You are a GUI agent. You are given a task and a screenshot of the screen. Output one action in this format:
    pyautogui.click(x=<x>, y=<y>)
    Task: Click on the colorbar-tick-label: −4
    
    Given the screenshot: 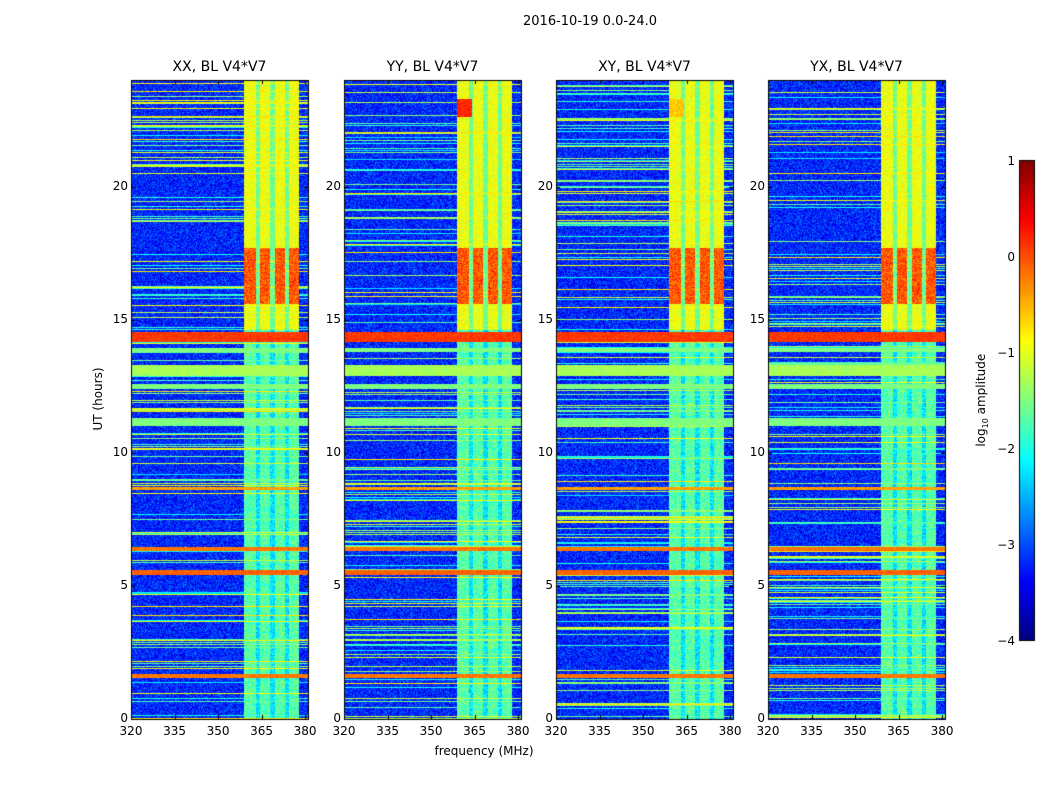 What is the action you would take?
    pyautogui.click(x=1006, y=641)
    